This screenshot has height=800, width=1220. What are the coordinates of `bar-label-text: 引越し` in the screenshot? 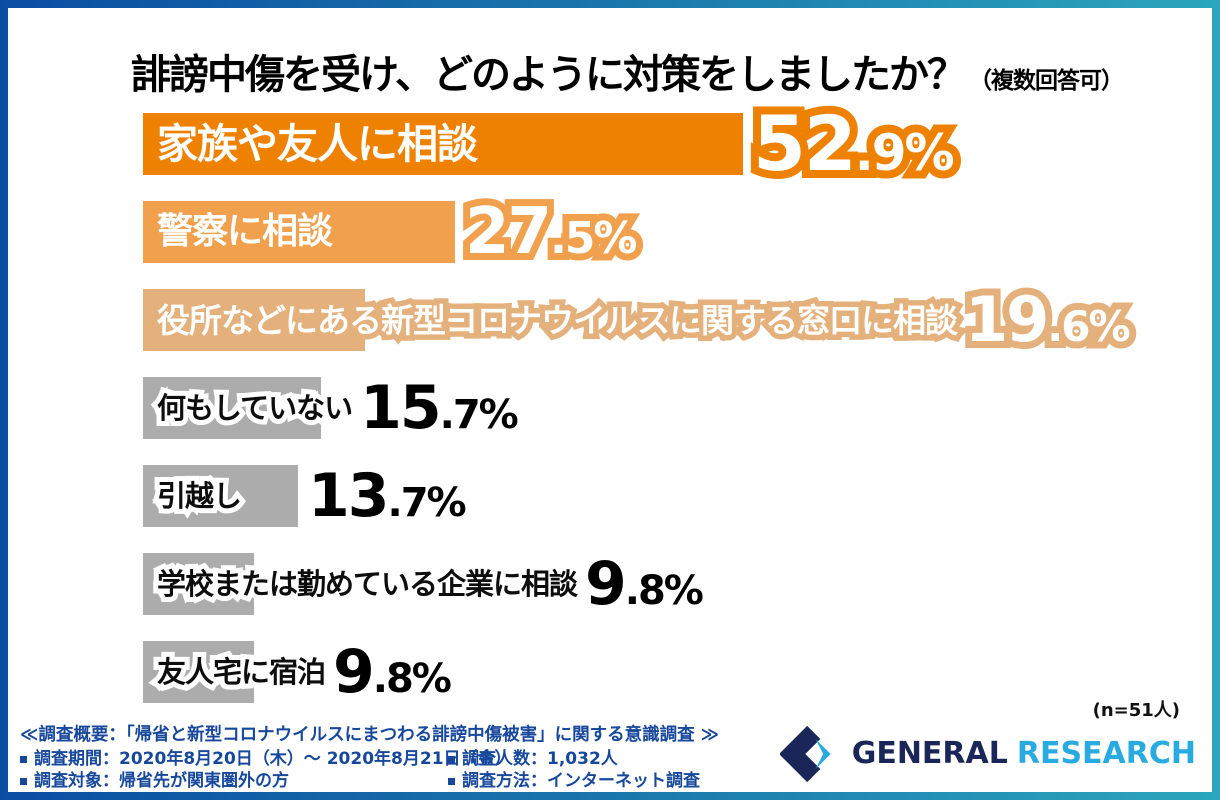 It's located at (199, 495).